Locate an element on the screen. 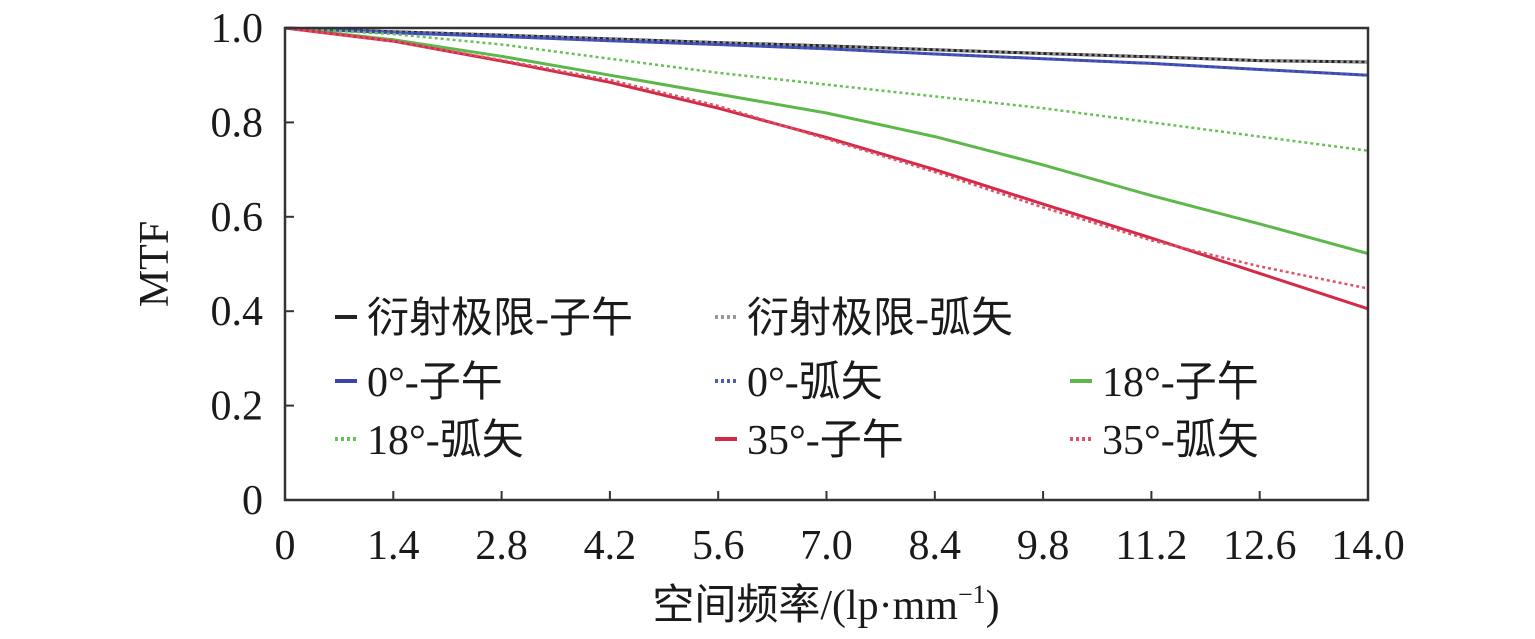 The image size is (1535, 639). x-tick-label: 12.6 is located at coordinates (1260, 546).